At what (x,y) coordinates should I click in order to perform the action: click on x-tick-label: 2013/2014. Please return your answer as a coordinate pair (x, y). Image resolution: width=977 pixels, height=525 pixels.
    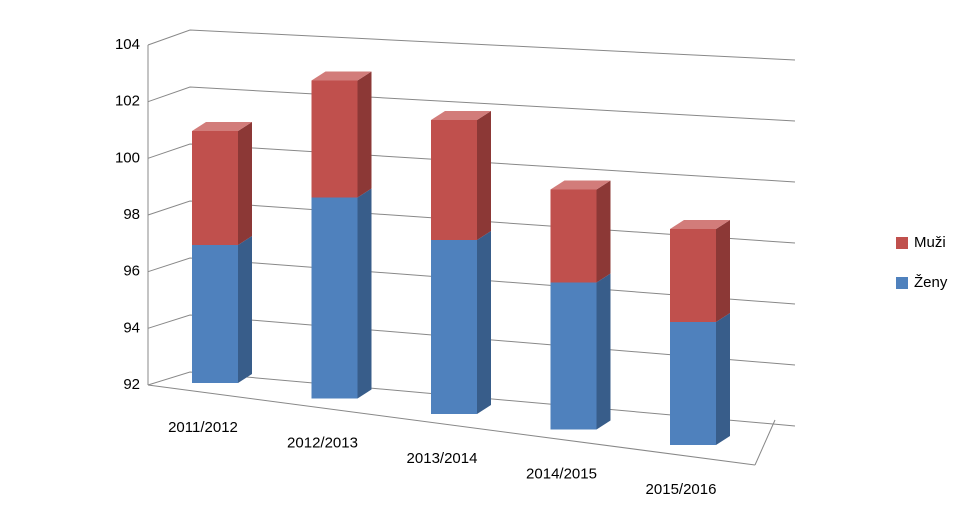
    Looking at the image, I should click on (442, 458).